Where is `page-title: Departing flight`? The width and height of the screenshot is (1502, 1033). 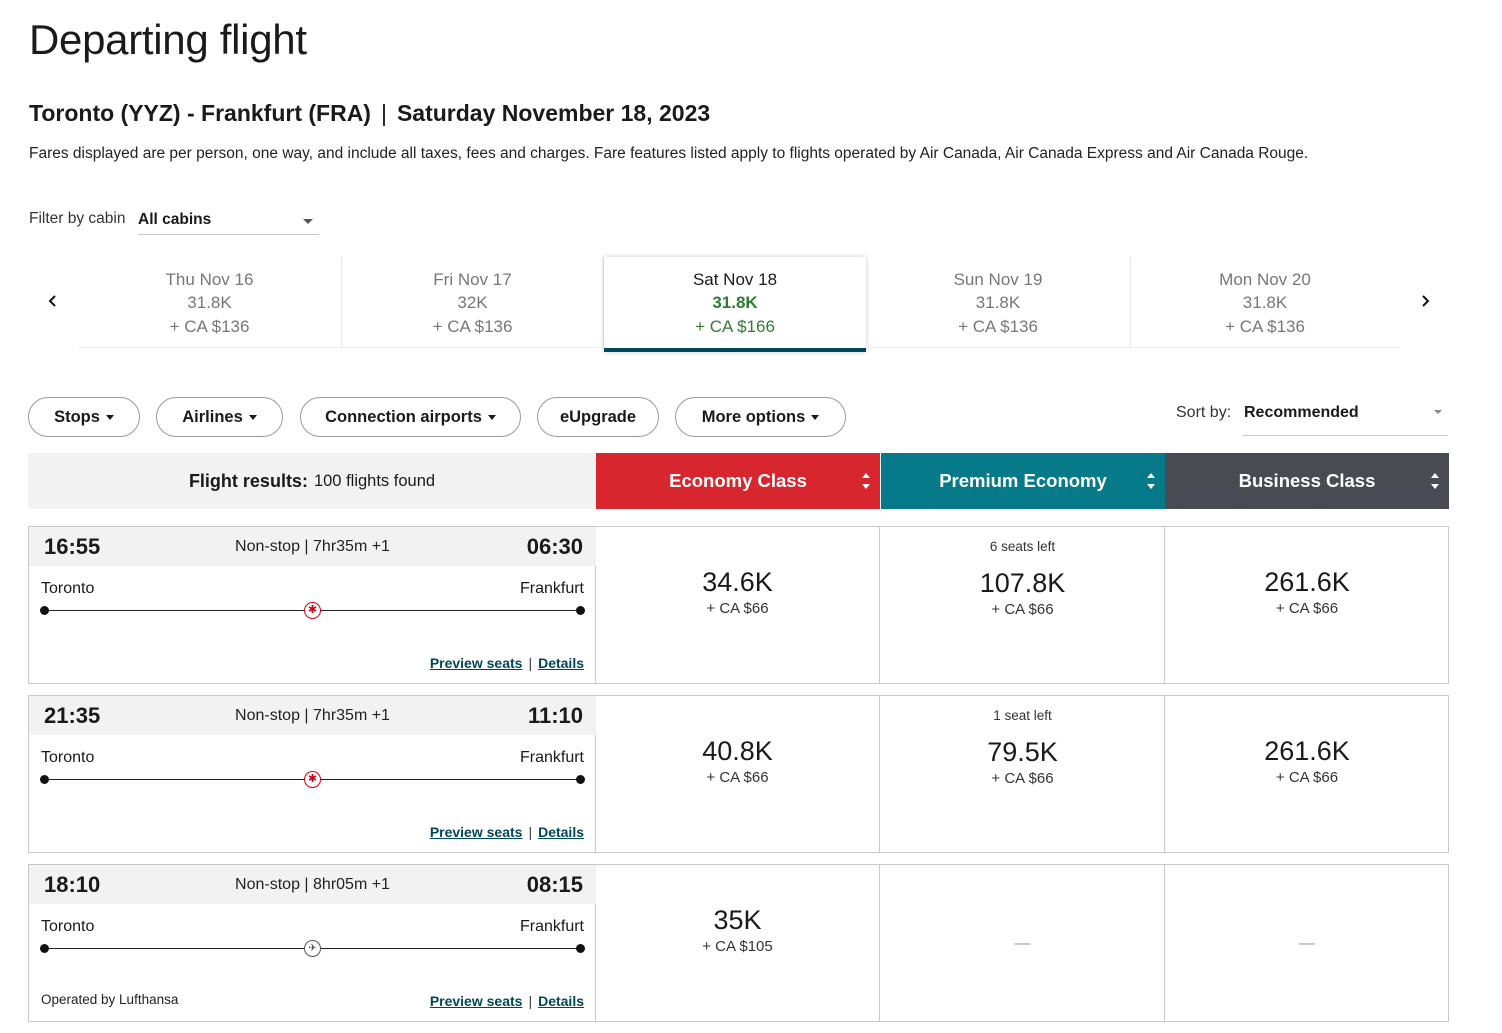
page-title: Departing flight is located at coordinates (168, 39).